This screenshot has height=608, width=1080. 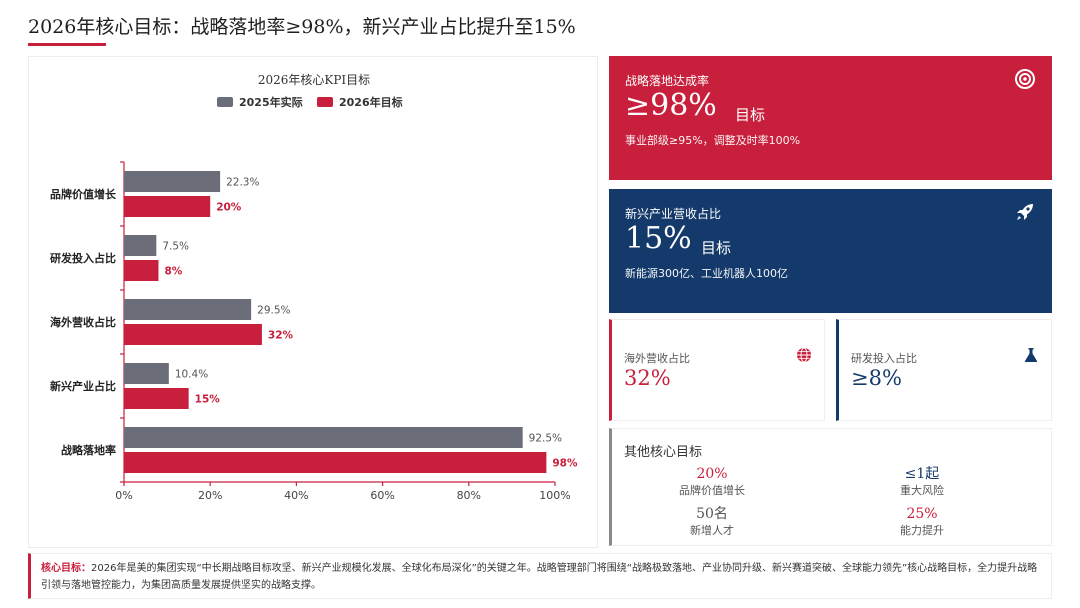 I want to click on other-goal-value: 25%, so click(x=922, y=514).